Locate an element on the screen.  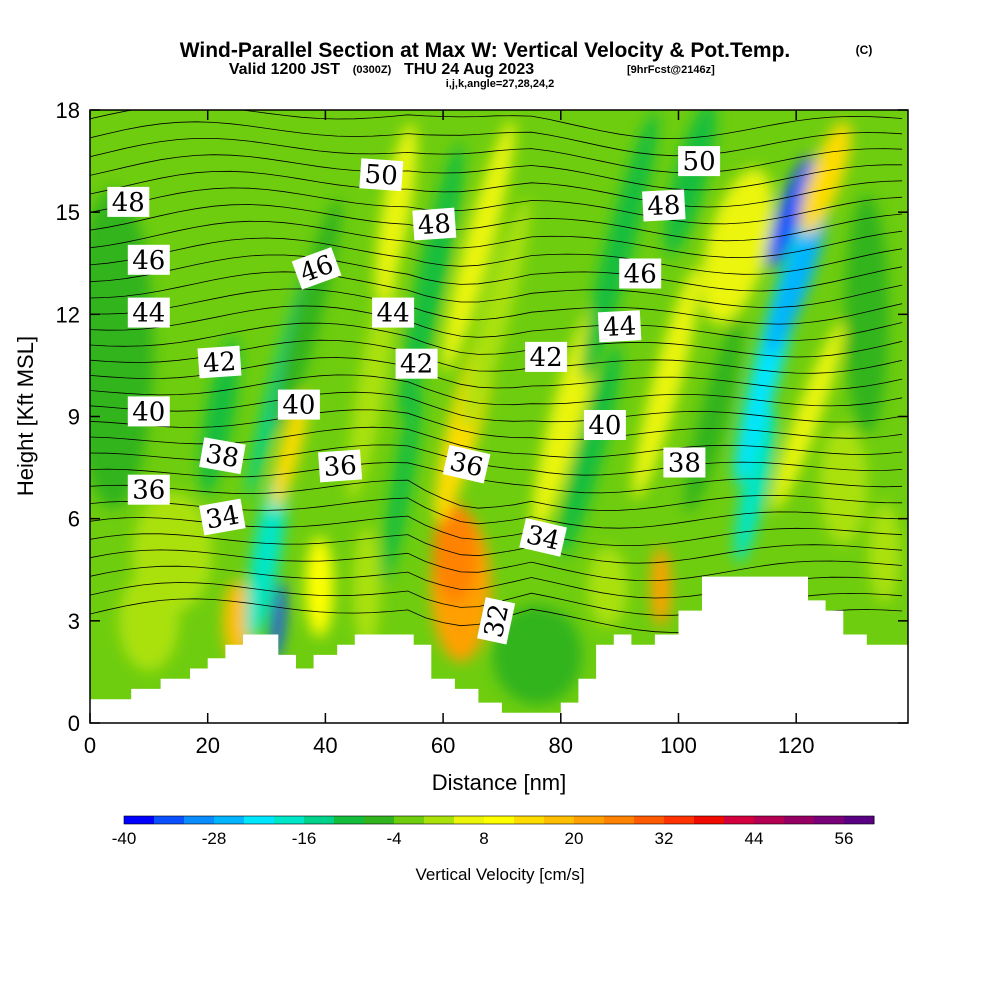
valid-time-utc: (0300Z) is located at coordinates (372, 70).